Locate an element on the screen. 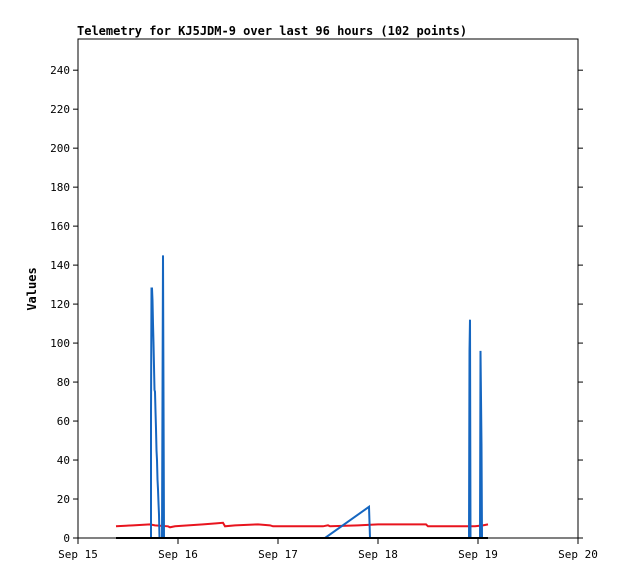  y-tick-label: 240 is located at coordinates (60, 70).